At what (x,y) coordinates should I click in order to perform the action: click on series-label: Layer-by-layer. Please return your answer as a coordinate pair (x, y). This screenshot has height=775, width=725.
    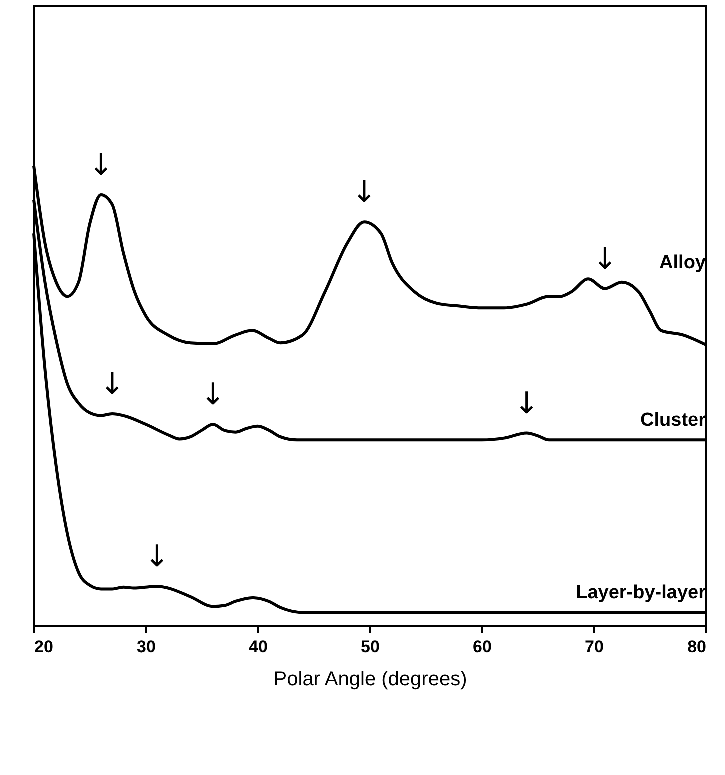
    Looking at the image, I should click on (641, 593).